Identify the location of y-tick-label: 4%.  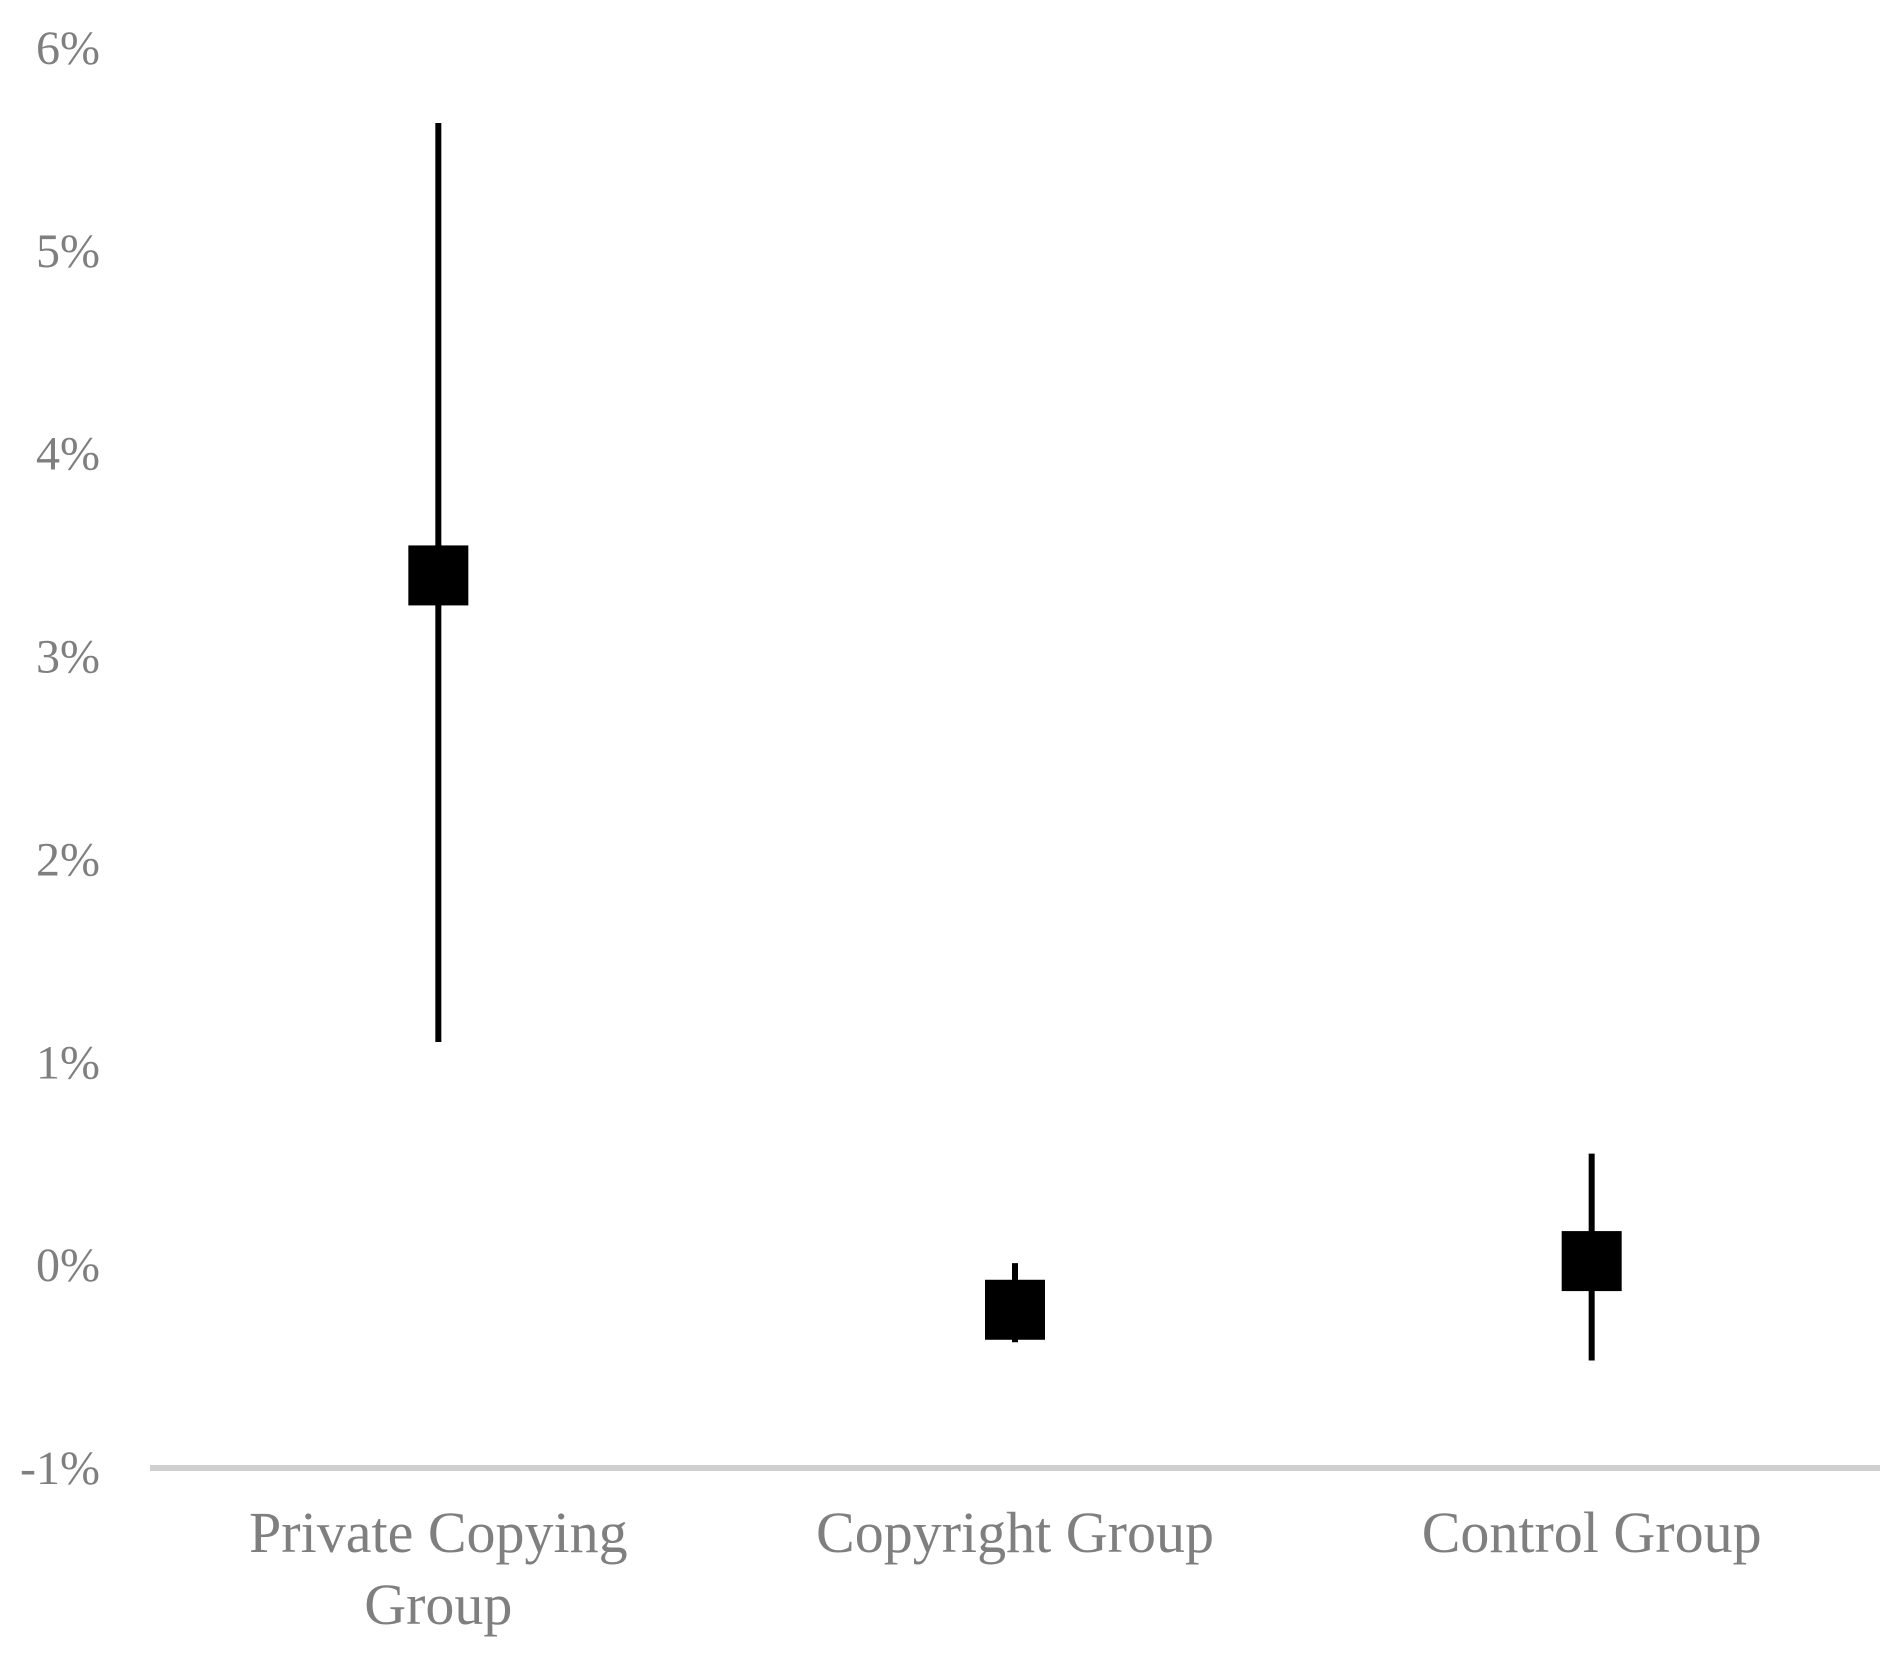
(68, 454).